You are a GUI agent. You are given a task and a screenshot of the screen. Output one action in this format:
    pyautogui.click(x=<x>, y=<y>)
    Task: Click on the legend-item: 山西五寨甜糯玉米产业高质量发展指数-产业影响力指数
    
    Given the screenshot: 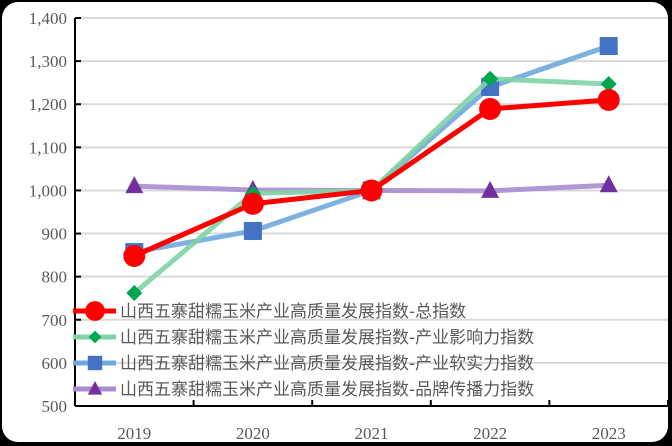 What is the action you would take?
    pyautogui.click(x=303, y=338)
    